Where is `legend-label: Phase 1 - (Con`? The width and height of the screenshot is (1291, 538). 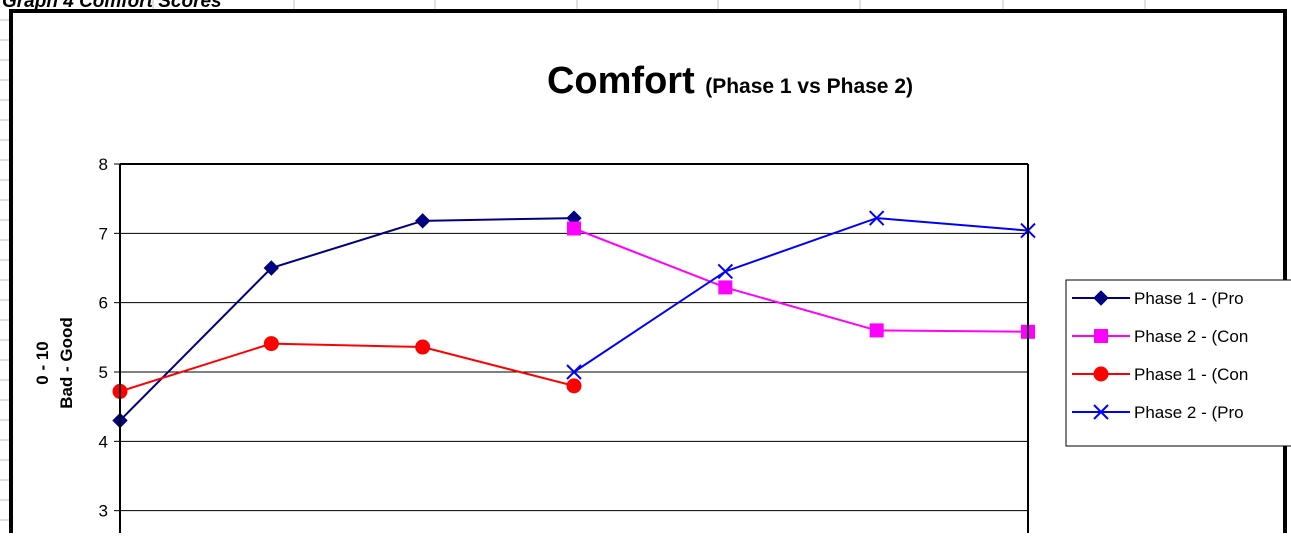
legend-label: Phase 1 - (Con is located at coordinates (1191, 374).